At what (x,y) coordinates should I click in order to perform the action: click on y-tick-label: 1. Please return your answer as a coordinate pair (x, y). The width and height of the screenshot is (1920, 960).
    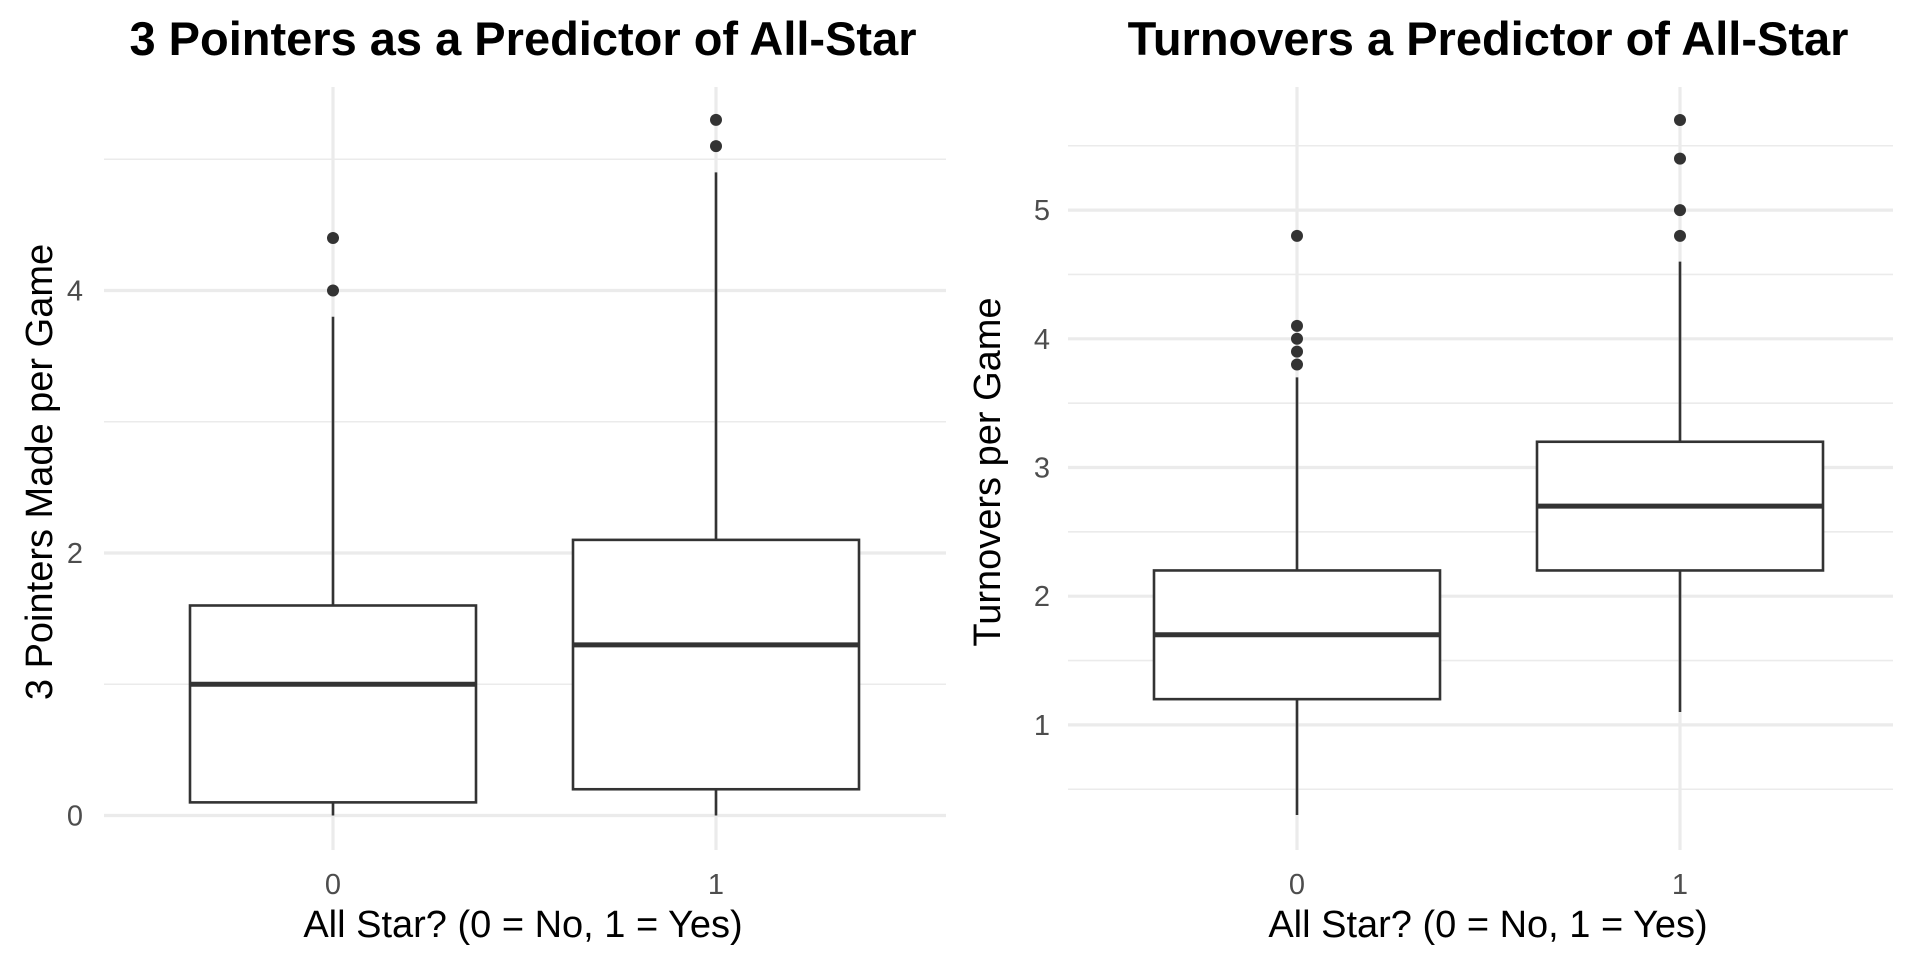
    Looking at the image, I should click on (1042, 726).